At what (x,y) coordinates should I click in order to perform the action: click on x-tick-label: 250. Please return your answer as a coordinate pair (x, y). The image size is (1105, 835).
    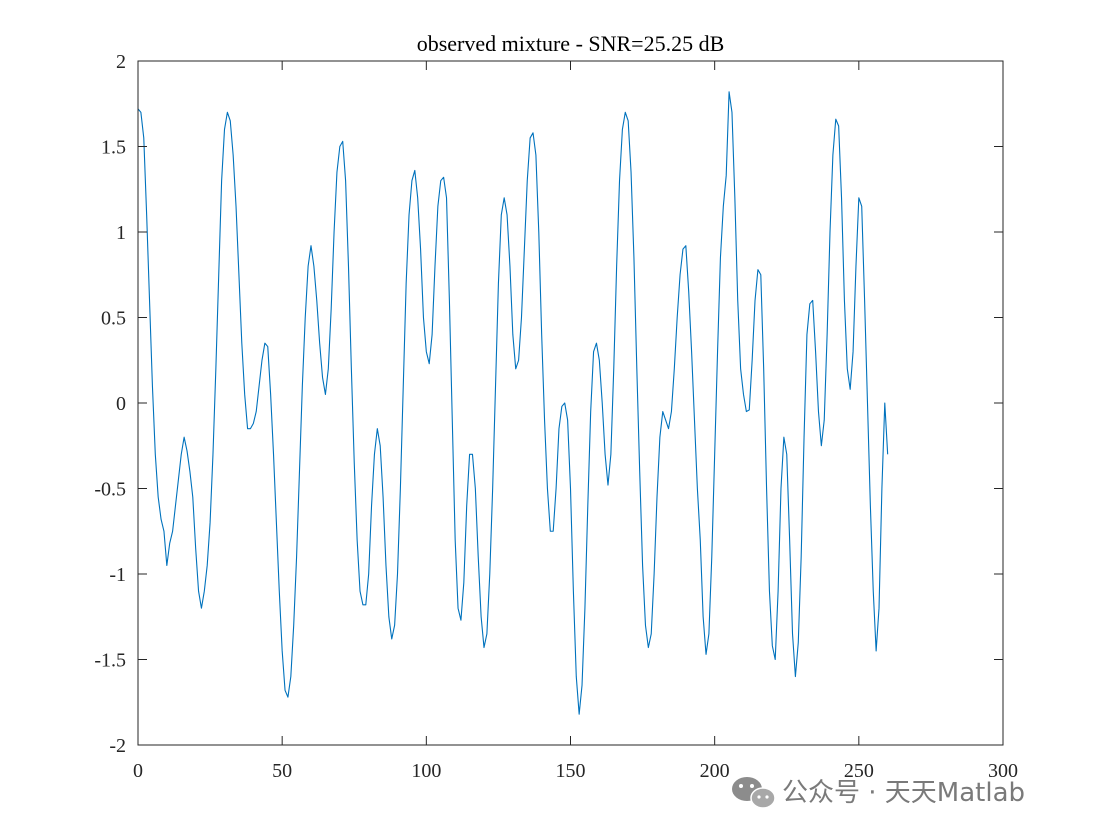
    Looking at the image, I should click on (859, 771).